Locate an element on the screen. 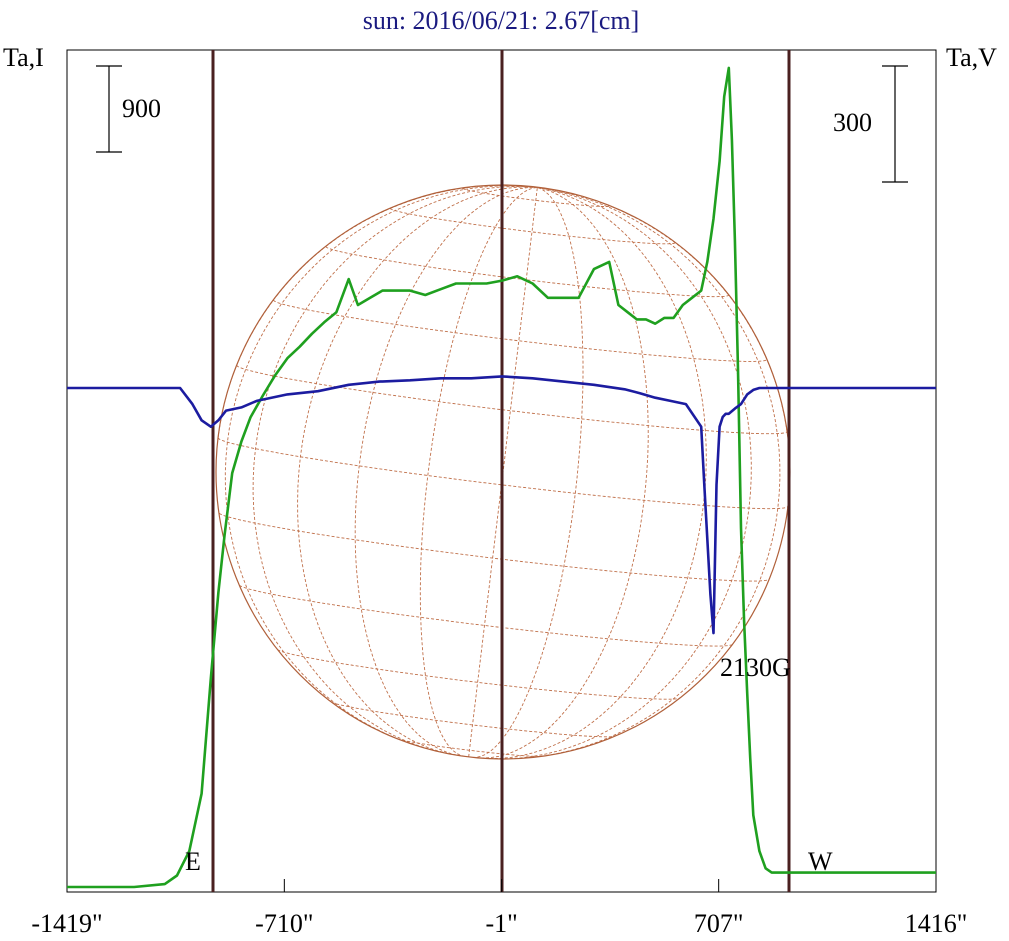 The height and width of the screenshot is (941, 1009). x-tick-label: -1419" is located at coordinates (66, 923).